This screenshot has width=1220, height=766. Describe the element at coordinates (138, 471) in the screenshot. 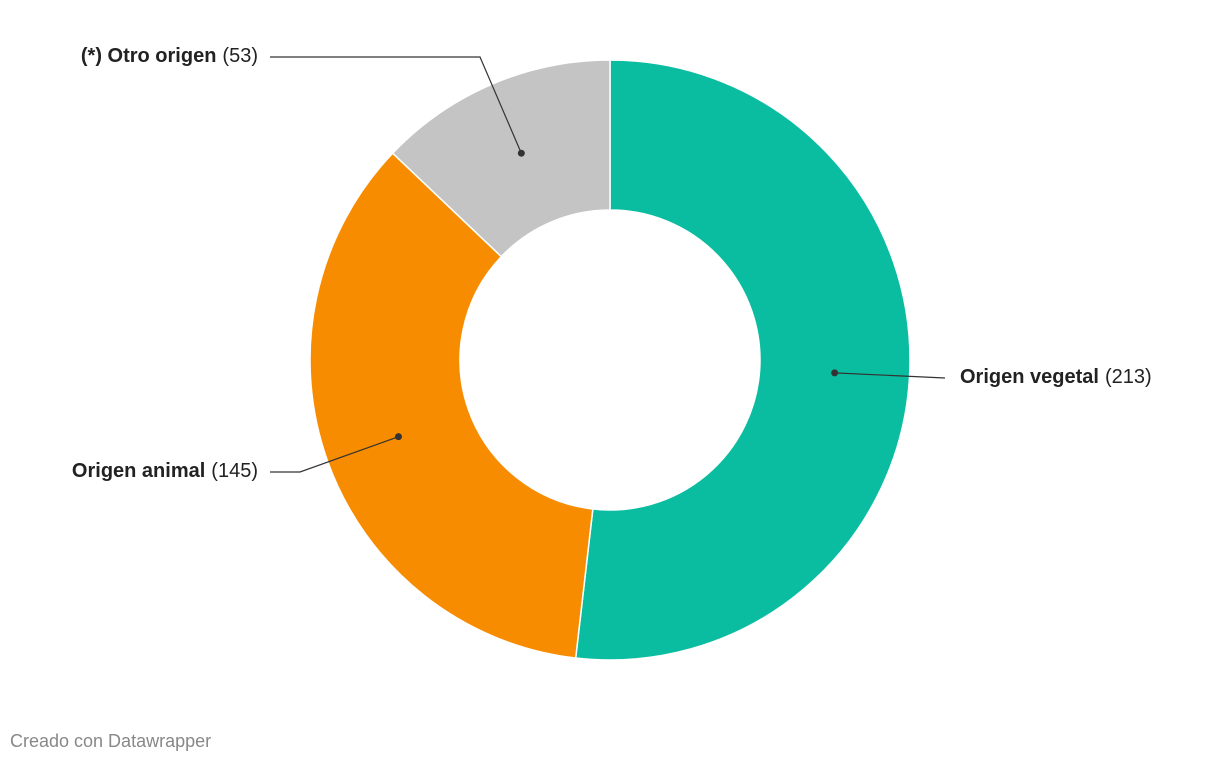

I see `label-name: Origen animal` at that location.